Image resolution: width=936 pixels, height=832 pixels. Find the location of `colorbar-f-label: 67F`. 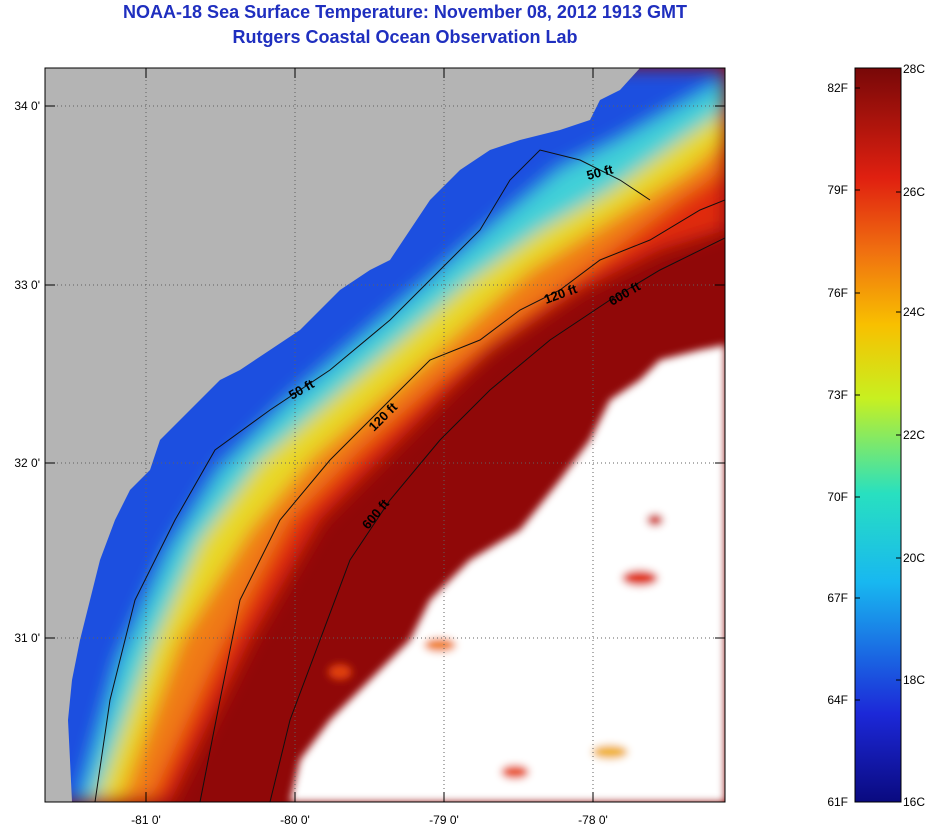

colorbar-f-label: 67F is located at coordinates (837, 598).